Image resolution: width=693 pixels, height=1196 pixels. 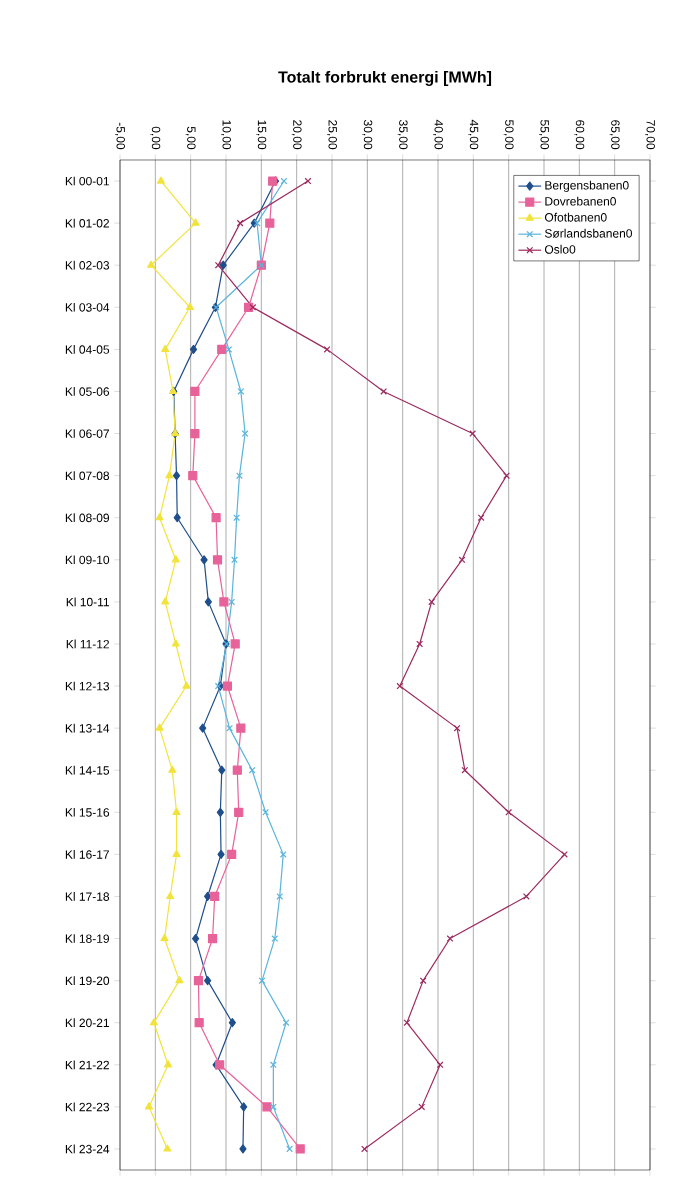 I want to click on y-tick-label: Kl 05-06, so click(x=87, y=391).